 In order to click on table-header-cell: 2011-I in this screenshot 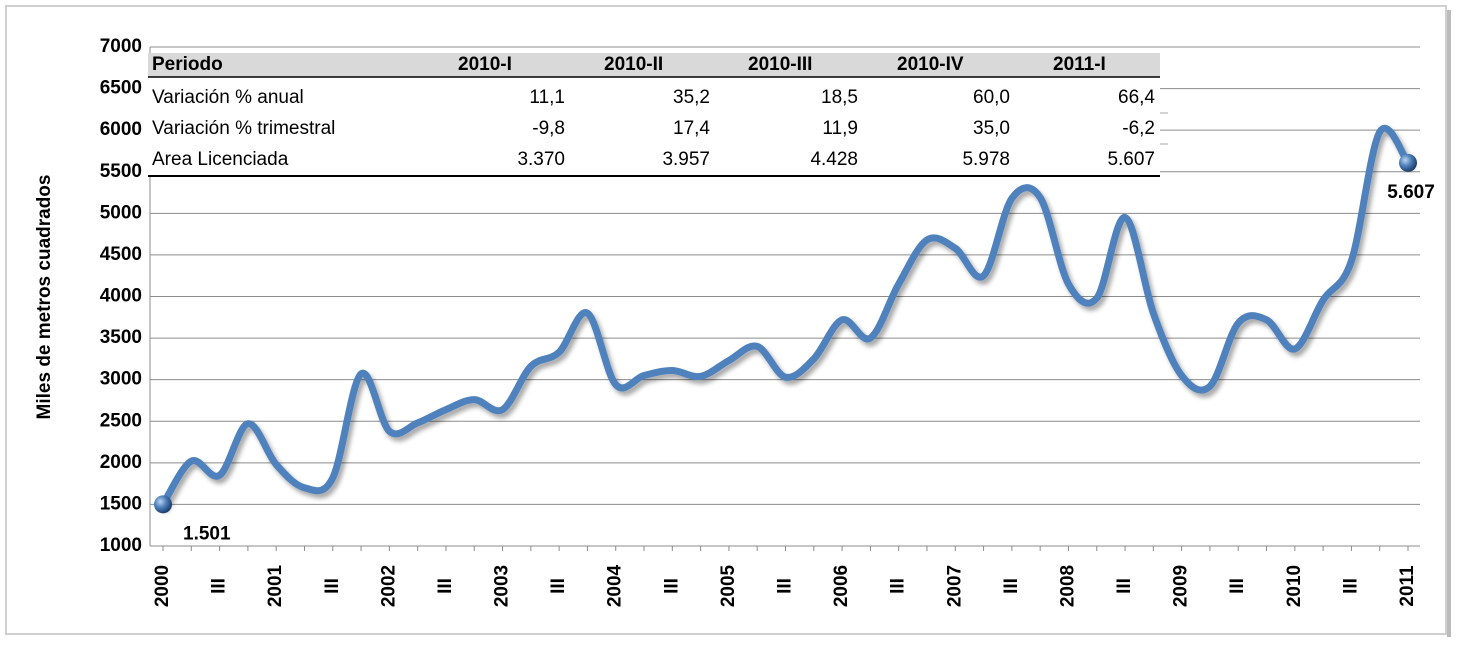, I will do `click(1079, 64)`.